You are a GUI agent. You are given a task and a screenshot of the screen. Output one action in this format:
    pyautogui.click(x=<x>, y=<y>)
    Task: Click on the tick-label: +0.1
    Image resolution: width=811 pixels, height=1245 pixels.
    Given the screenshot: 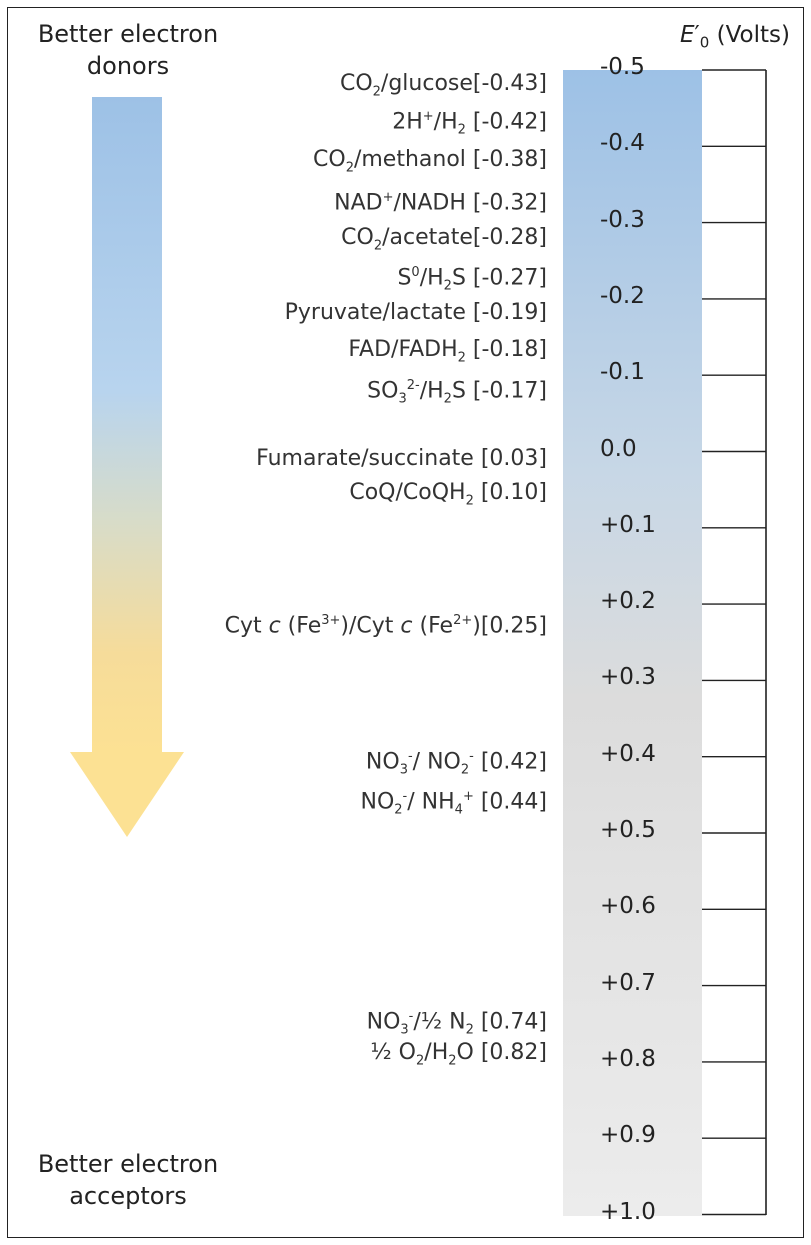 What is the action you would take?
    pyautogui.click(x=628, y=524)
    